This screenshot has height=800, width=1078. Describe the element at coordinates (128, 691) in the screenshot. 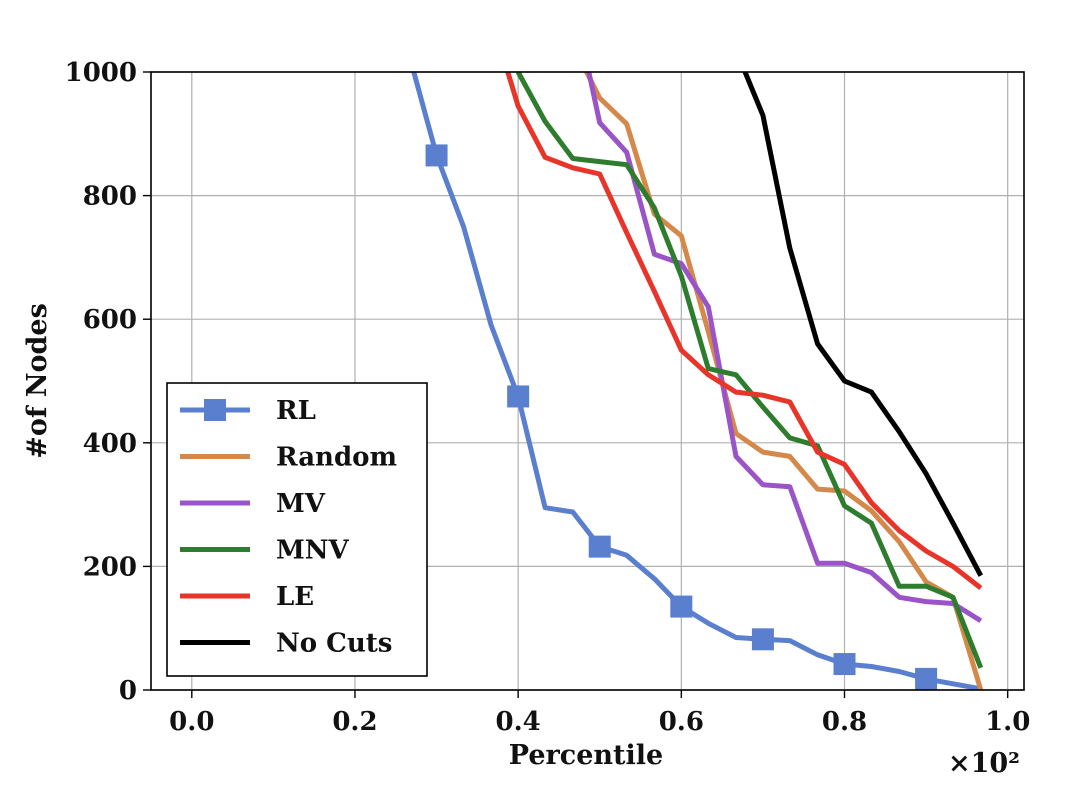

I see `y-tick-label: 0` at that location.